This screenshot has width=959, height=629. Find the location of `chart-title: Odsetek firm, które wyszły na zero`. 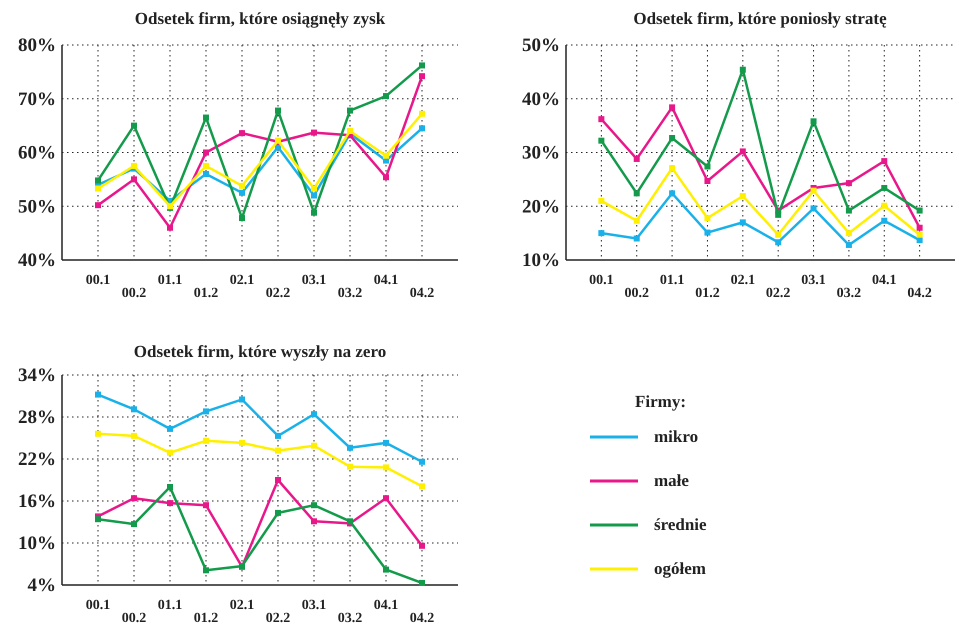

chart-title: Odsetek firm, które wyszły na zero is located at coordinates (260, 351).